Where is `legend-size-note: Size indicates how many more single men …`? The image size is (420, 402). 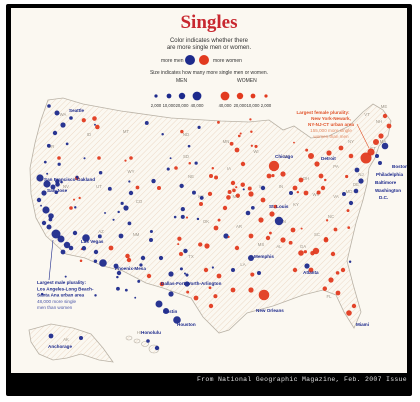 legend-size-note: Size indicates how many more single men … is located at coordinates (209, 73).